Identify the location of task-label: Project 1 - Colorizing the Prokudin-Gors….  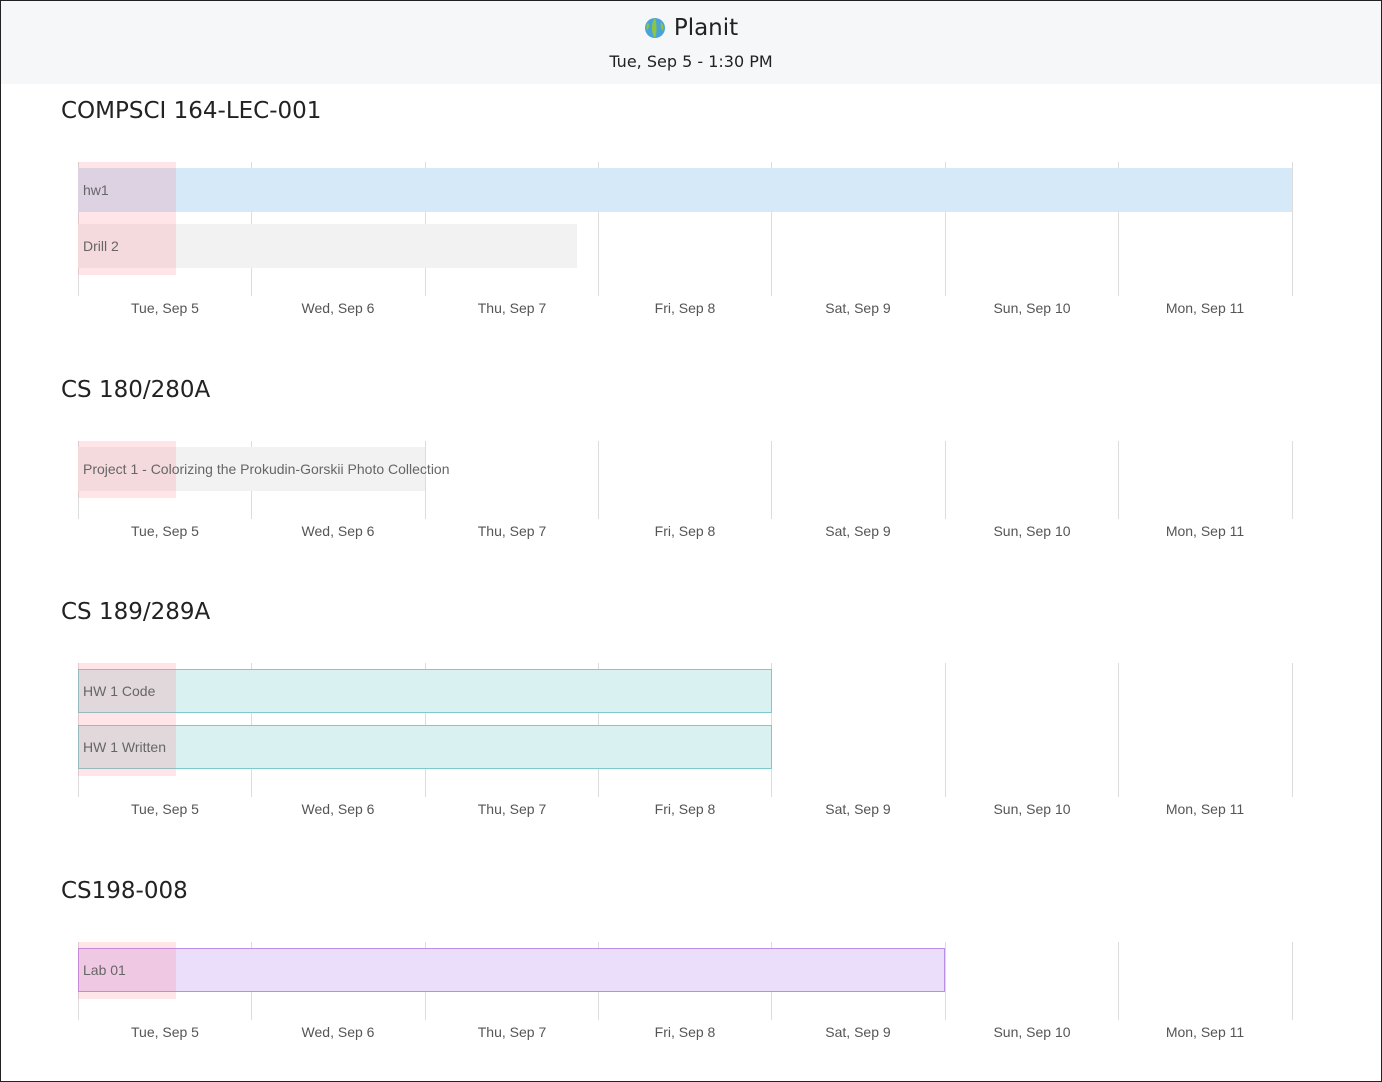
(266, 469).